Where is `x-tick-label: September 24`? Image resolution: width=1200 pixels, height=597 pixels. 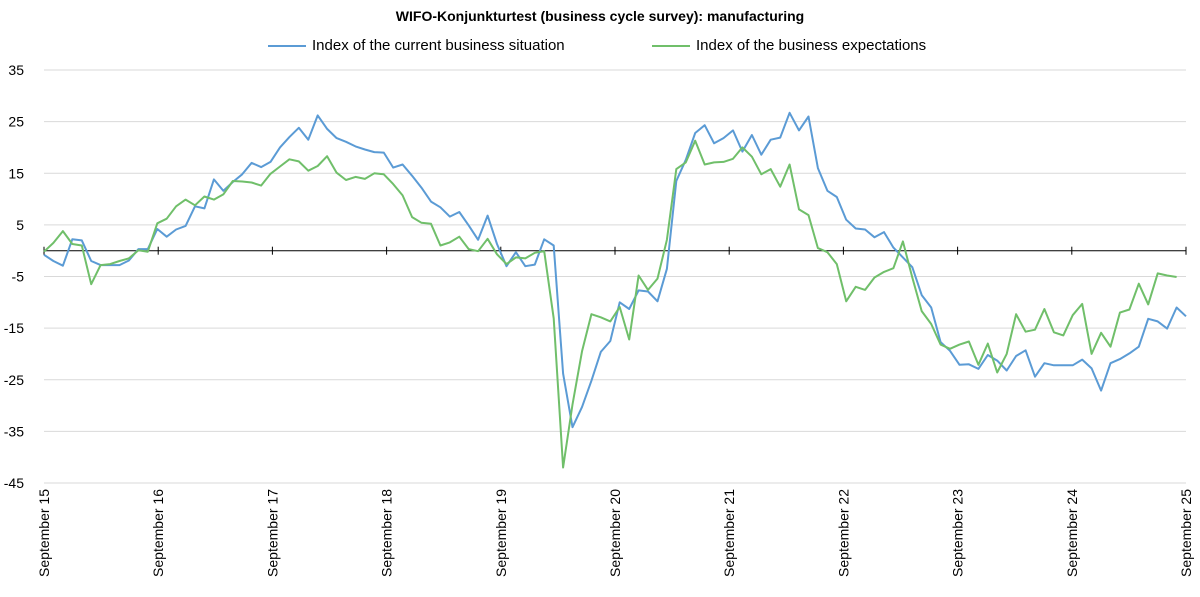 x-tick-label: September 24 is located at coordinates (1072, 533).